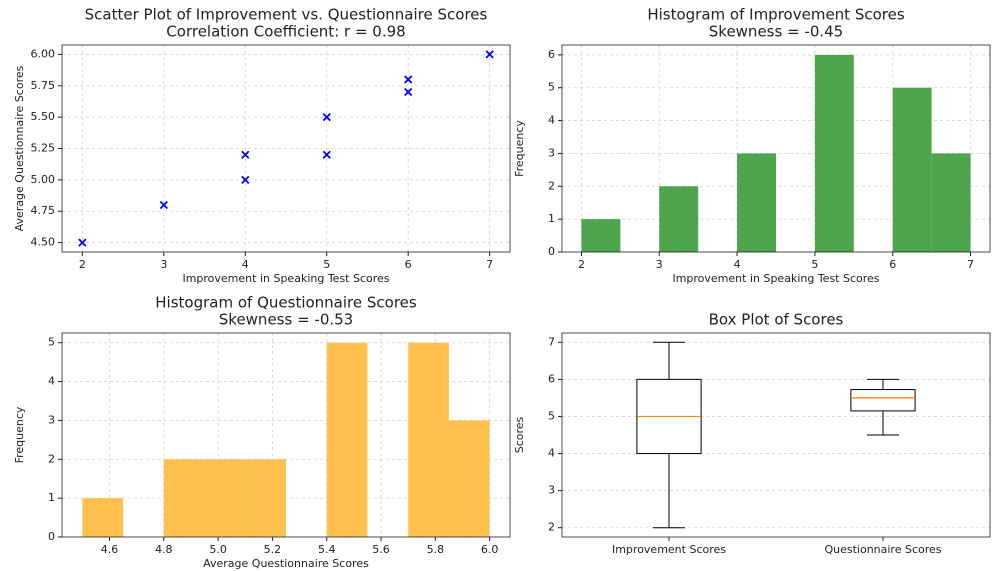 This screenshot has width=998, height=571. Describe the element at coordinates (19, 148) in the screenshot. I see `y-axis-label: Average Questionnaire Scores` at that location.